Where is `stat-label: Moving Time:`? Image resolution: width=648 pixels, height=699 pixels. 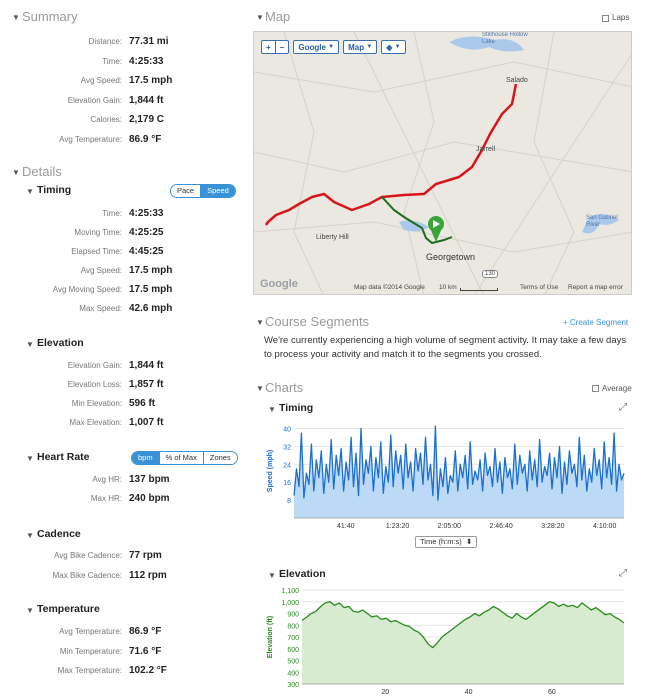
stat-label: Moving Time: is located at coordinates (98, 232).